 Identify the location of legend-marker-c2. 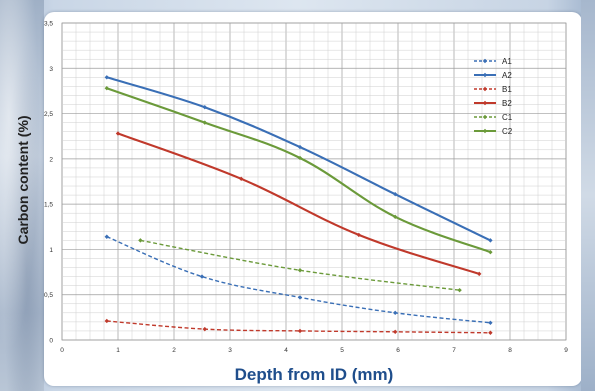
(485, 131).